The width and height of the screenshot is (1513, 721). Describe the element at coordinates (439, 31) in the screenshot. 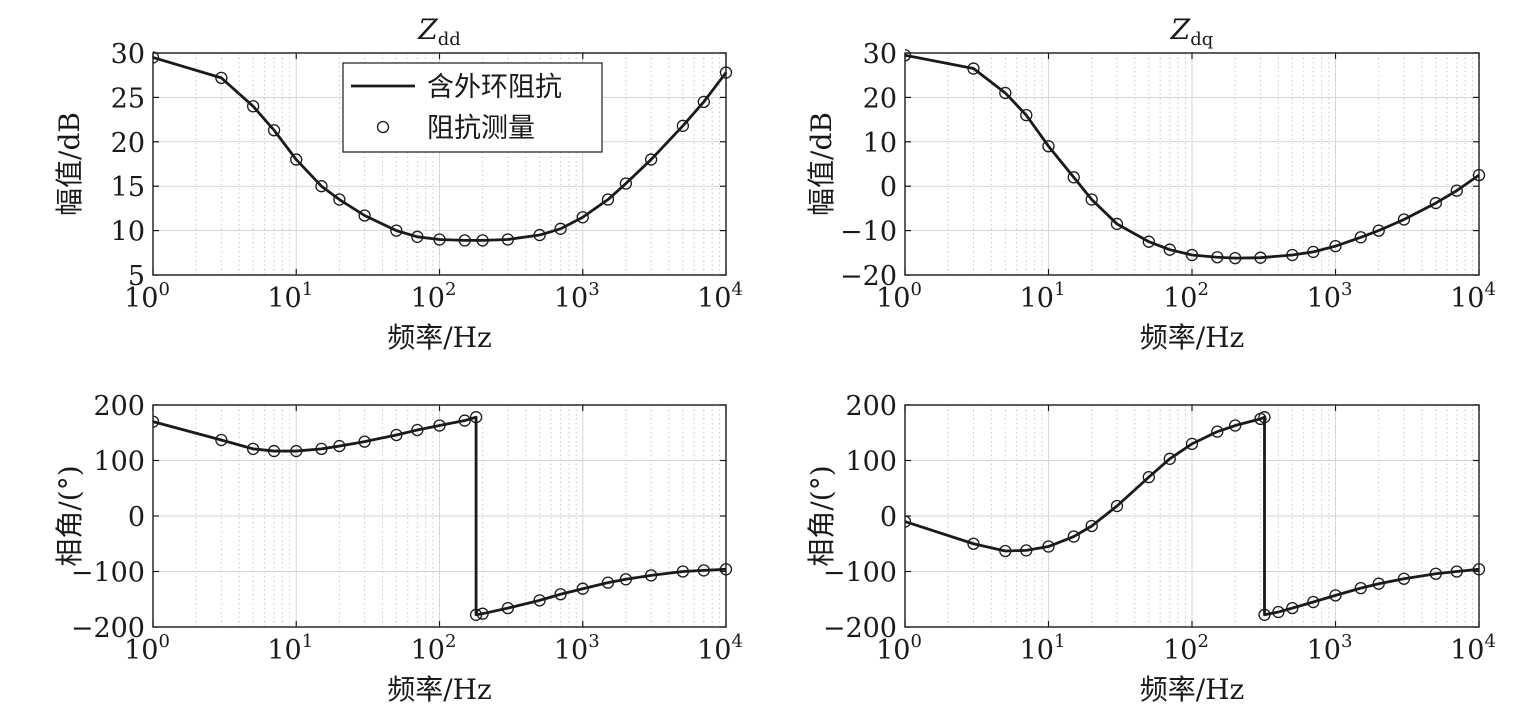

I see `subplot-title: Zdd` at that location.